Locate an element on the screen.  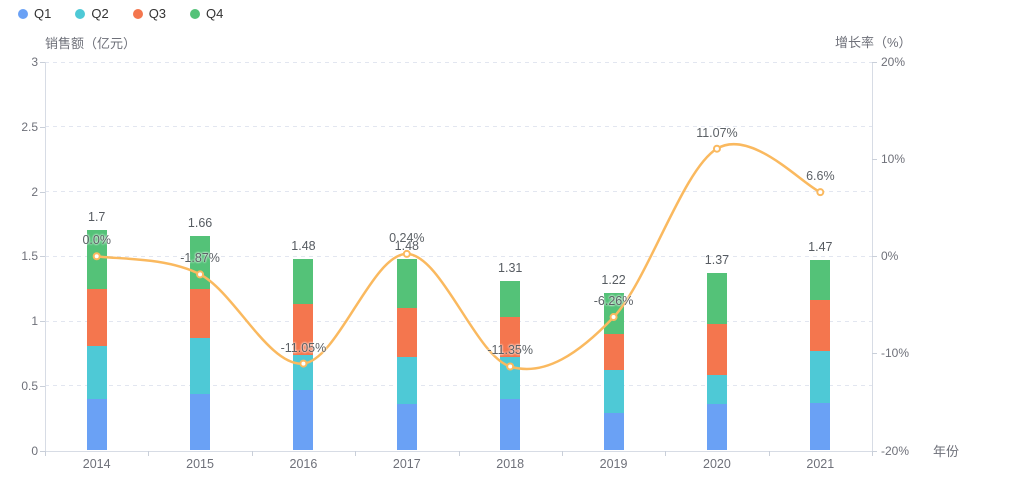
bar-q1-2019 is located at coordinates (613, 431).